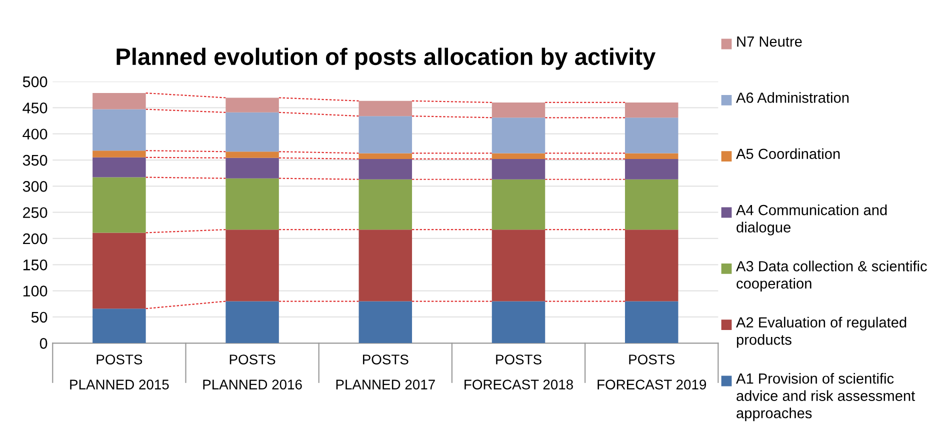  What do you see at coordinates (769, 41) in the screenshot?
I see `legend-label: N7 Neutre` at bounding box center [769, 41].